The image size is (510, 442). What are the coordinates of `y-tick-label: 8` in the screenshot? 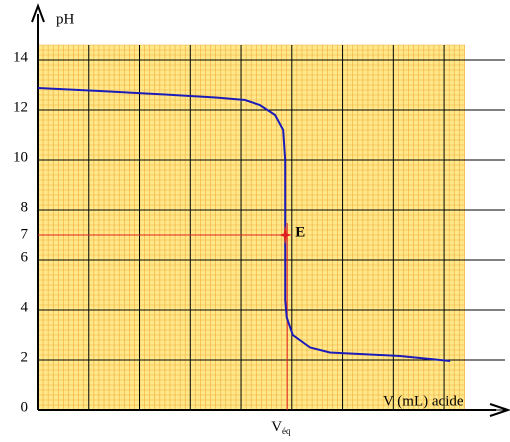 It's located at (25, 207).